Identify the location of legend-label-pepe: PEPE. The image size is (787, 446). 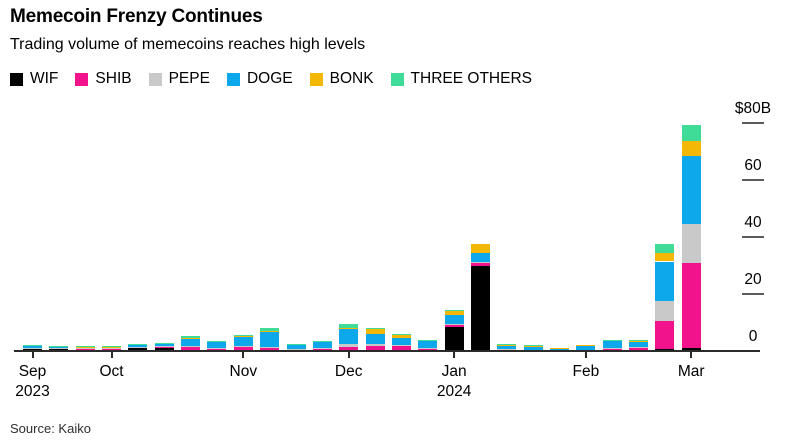
(189, 78).